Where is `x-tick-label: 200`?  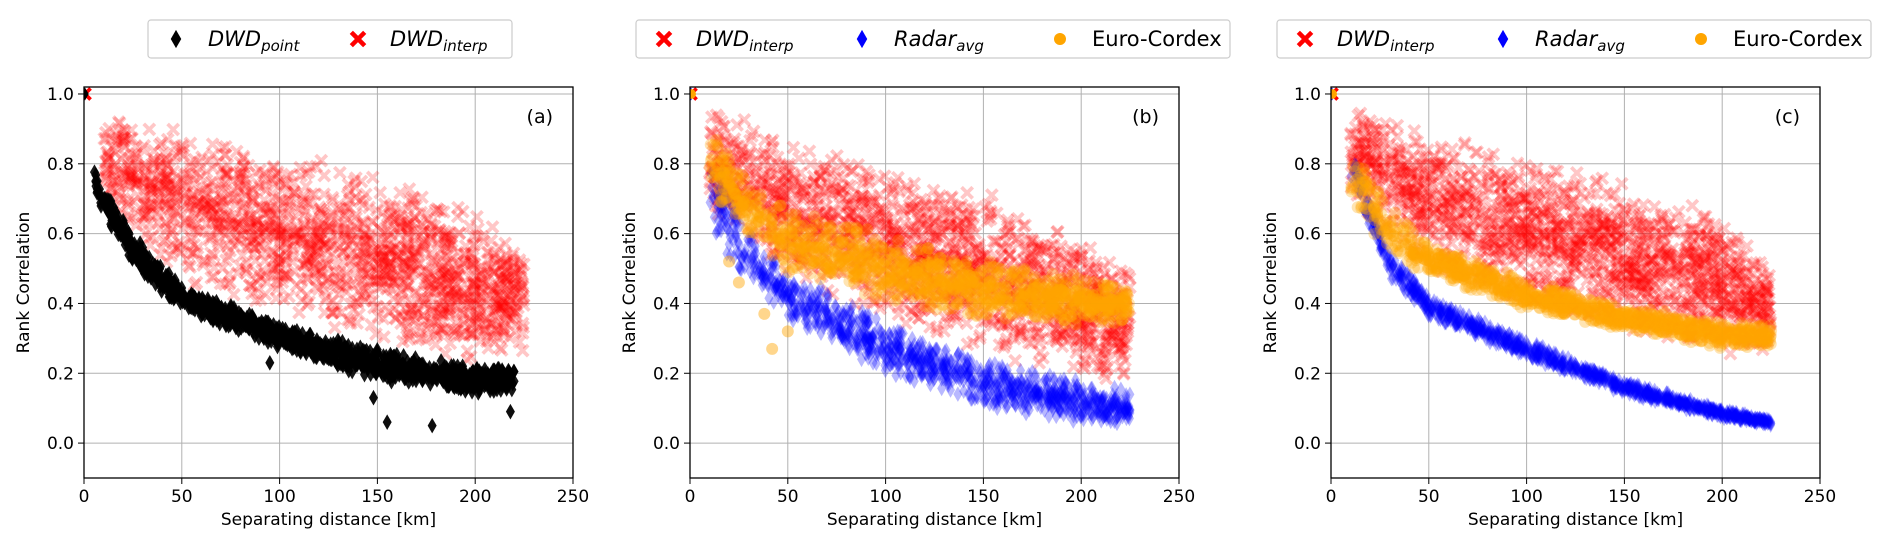 x-tick-label: 200 is located at coordinates (475, 497).